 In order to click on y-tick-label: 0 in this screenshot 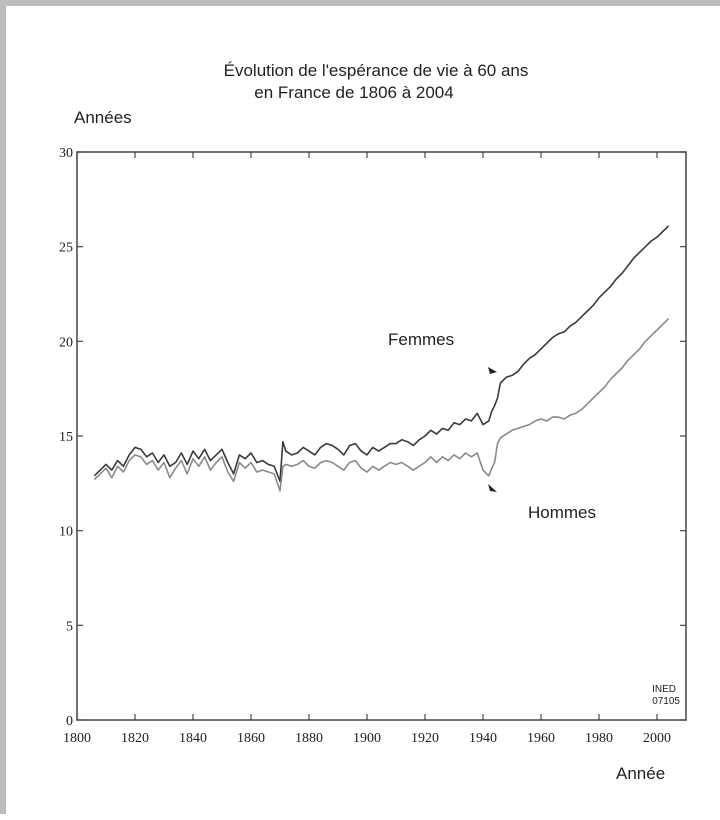, I will do `click(69, 721)`.